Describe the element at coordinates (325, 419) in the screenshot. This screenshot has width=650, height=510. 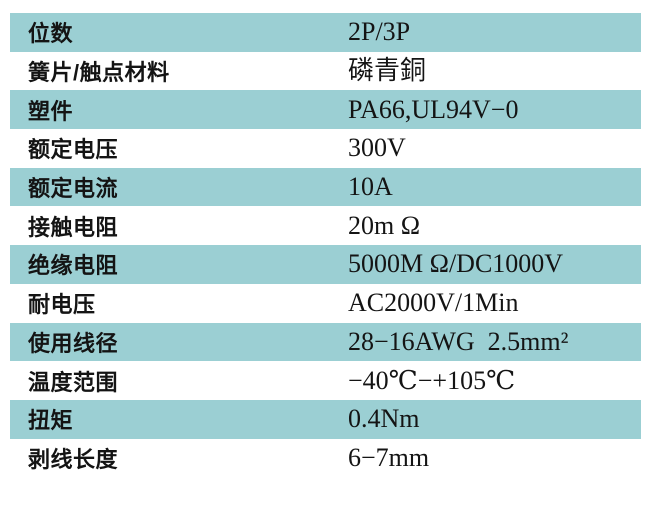
I see `table-row: 扭矩 0.4Nm` at that location.